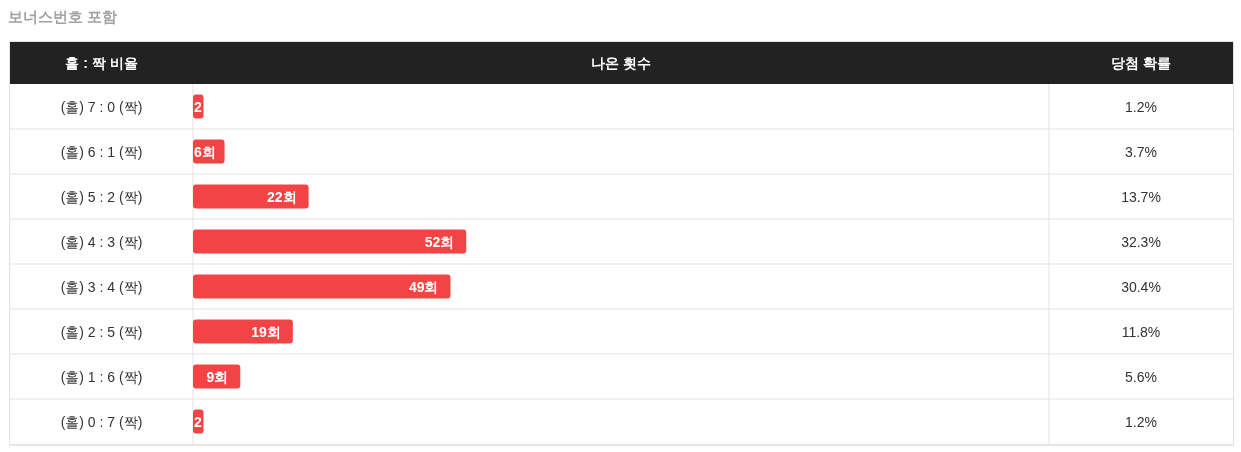 The image size is (1241, 452). What do you see at coordinates (1141, 286) in the screenshot?
I see `text: 30.4%` at bounding box center [1141, 286].